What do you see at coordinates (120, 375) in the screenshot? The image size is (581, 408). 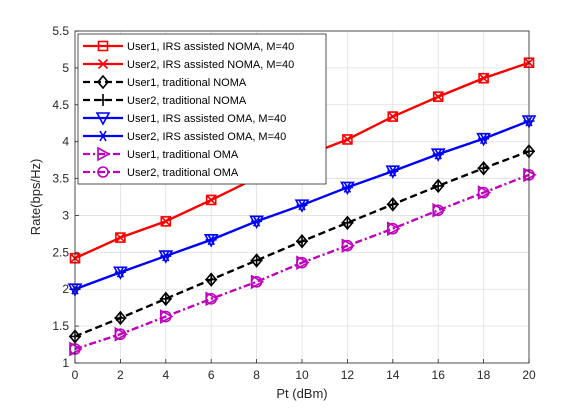 I see `x-tick-label: 2` at bounding box center [120, 375].